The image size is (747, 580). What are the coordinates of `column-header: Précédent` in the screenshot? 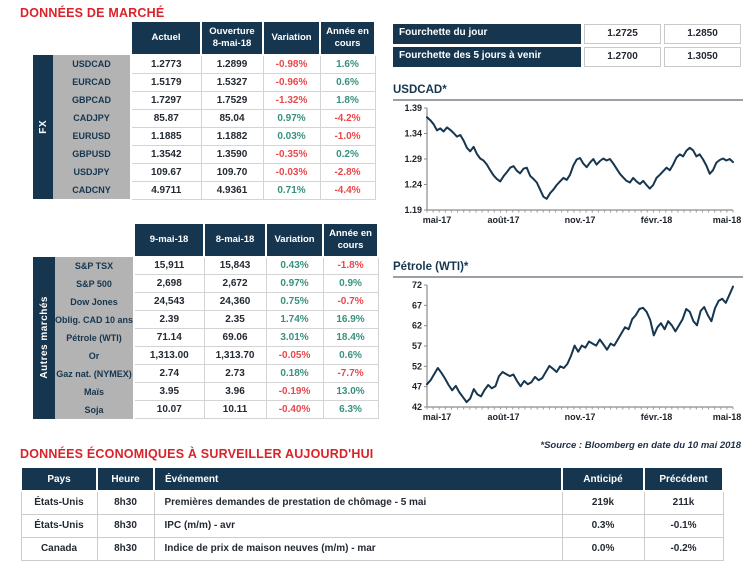 It's located at (683, 479).